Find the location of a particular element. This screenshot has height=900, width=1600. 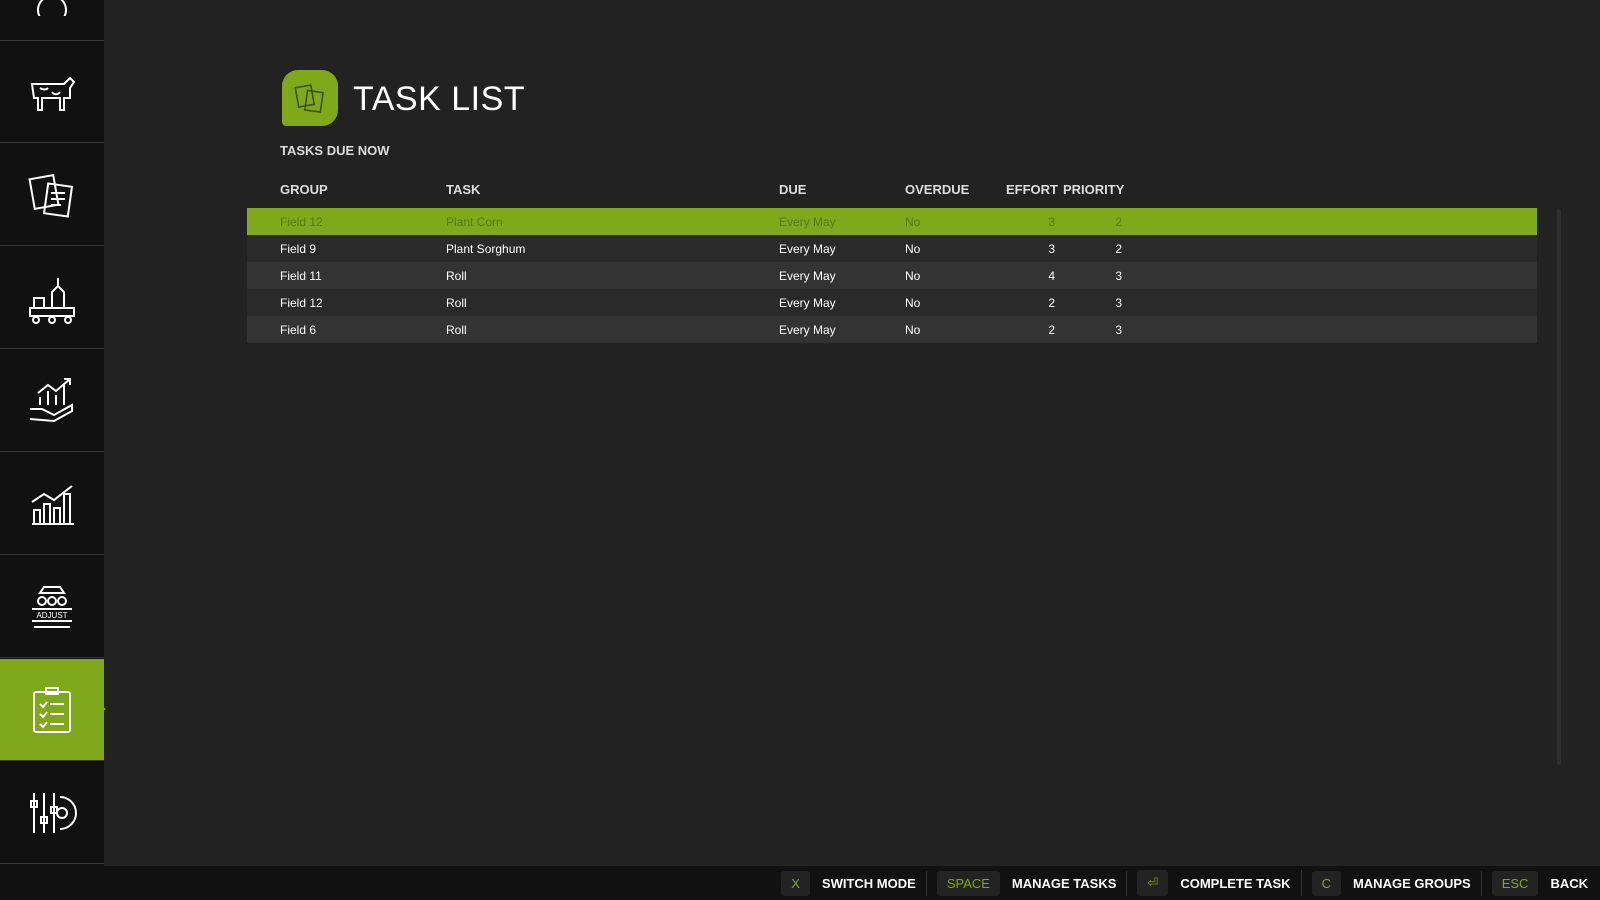

footer-action-switch-mode: X SWITCH MODE is located at coordinates (849, 883).